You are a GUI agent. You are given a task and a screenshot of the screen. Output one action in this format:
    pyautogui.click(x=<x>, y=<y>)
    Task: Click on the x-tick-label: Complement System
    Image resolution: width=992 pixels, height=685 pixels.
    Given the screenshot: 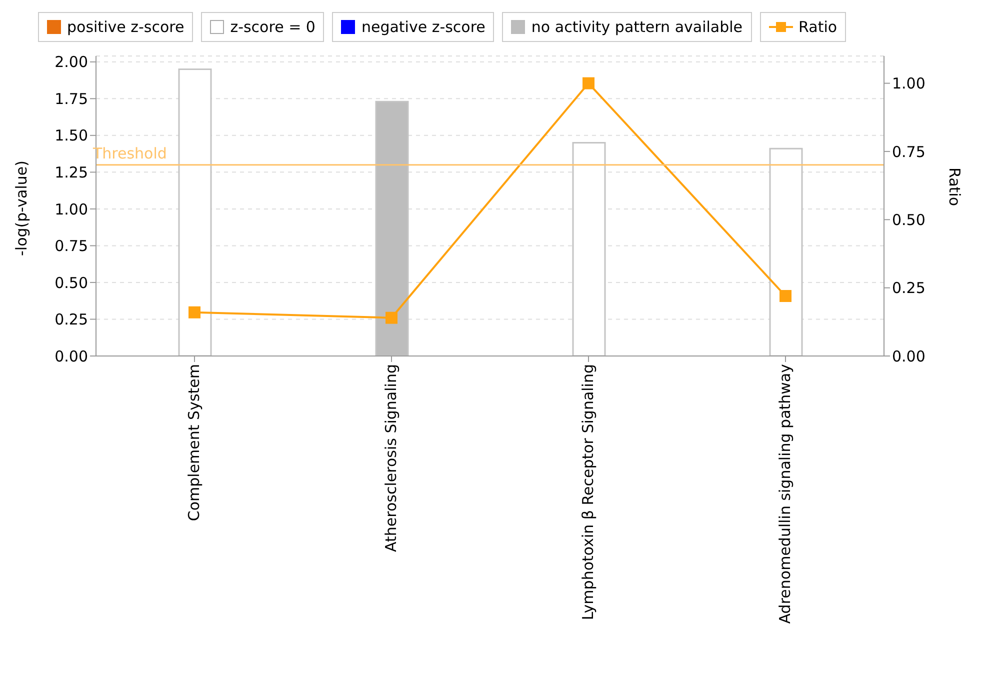 What is the action you would take?
    pyautogui.click(x=194, y=443)
    